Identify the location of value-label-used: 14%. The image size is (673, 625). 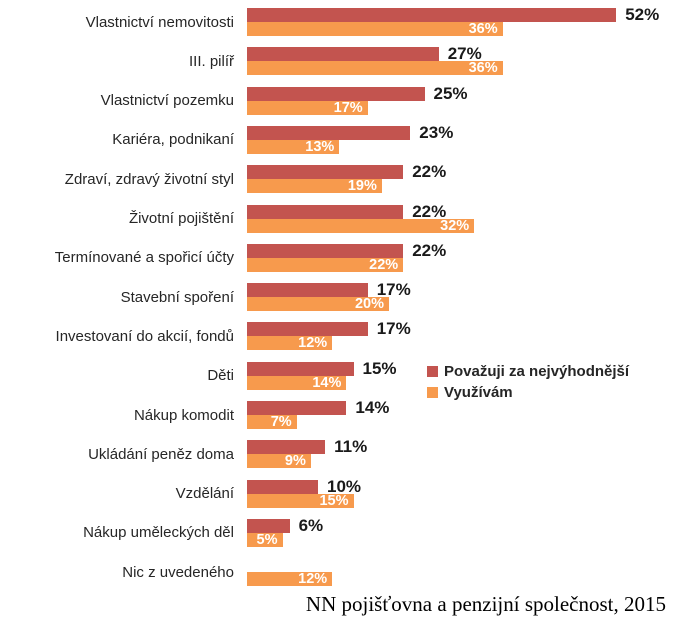
(327, 382).